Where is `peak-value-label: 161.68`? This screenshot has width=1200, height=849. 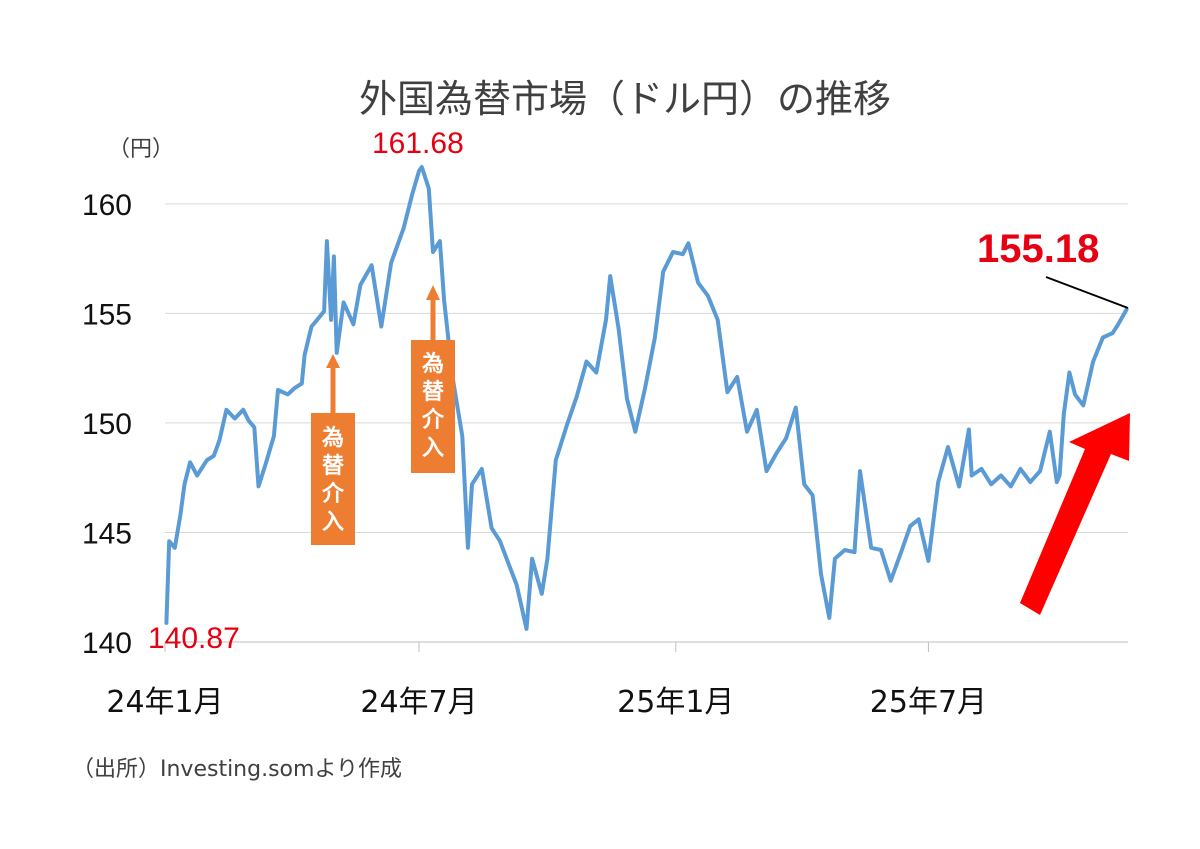 peak-value-label: 161.68 is located at coordinates (418, 143).